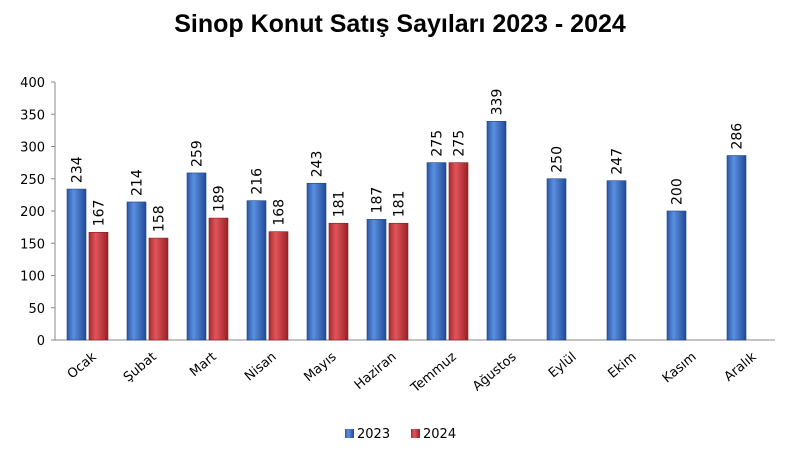 Image resolution: width=800 pixels, height=457 pixels. What do you see at coordinates (32, 244) in the screenshot?
I see `y-tick-label: 150` at bounding box center [32, 244].